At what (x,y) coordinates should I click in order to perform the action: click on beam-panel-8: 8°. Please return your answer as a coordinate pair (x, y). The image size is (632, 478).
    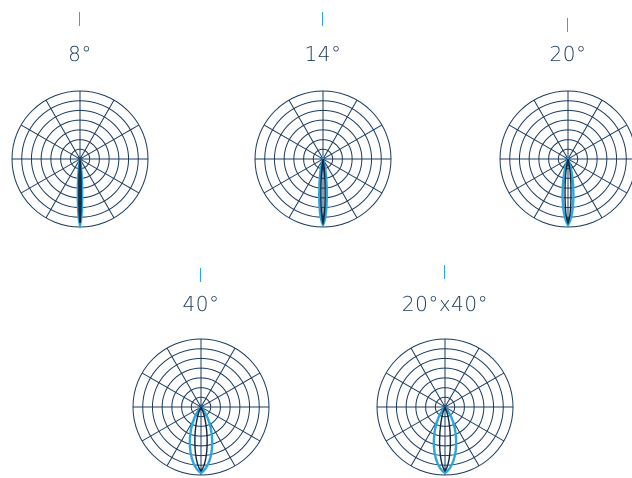
    Looking at the image, I should click on (80, 127).